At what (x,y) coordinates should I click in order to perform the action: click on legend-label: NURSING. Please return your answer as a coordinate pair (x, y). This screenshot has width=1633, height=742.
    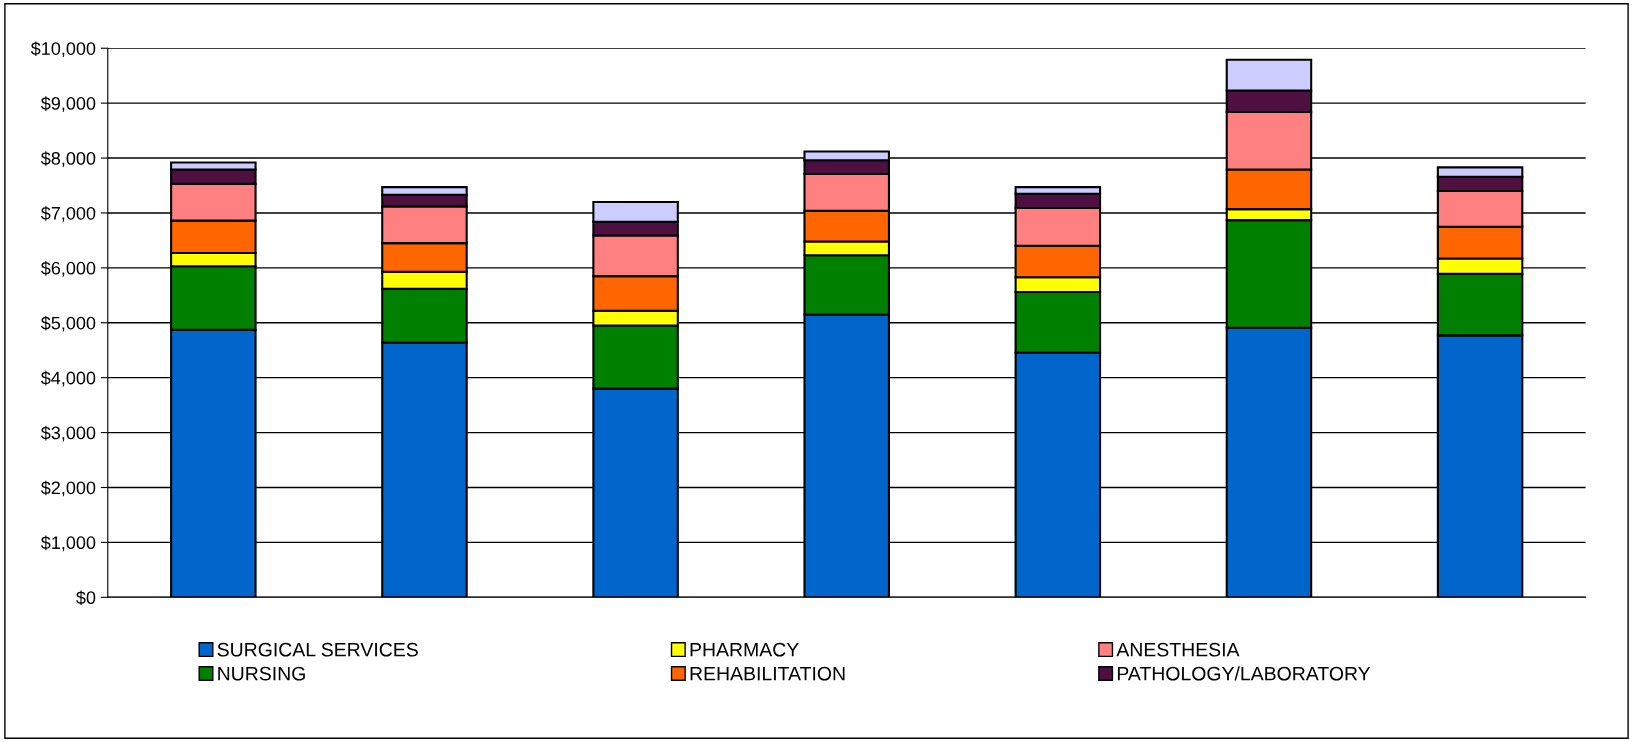
    Looking at the image, I should click on (261, 673).